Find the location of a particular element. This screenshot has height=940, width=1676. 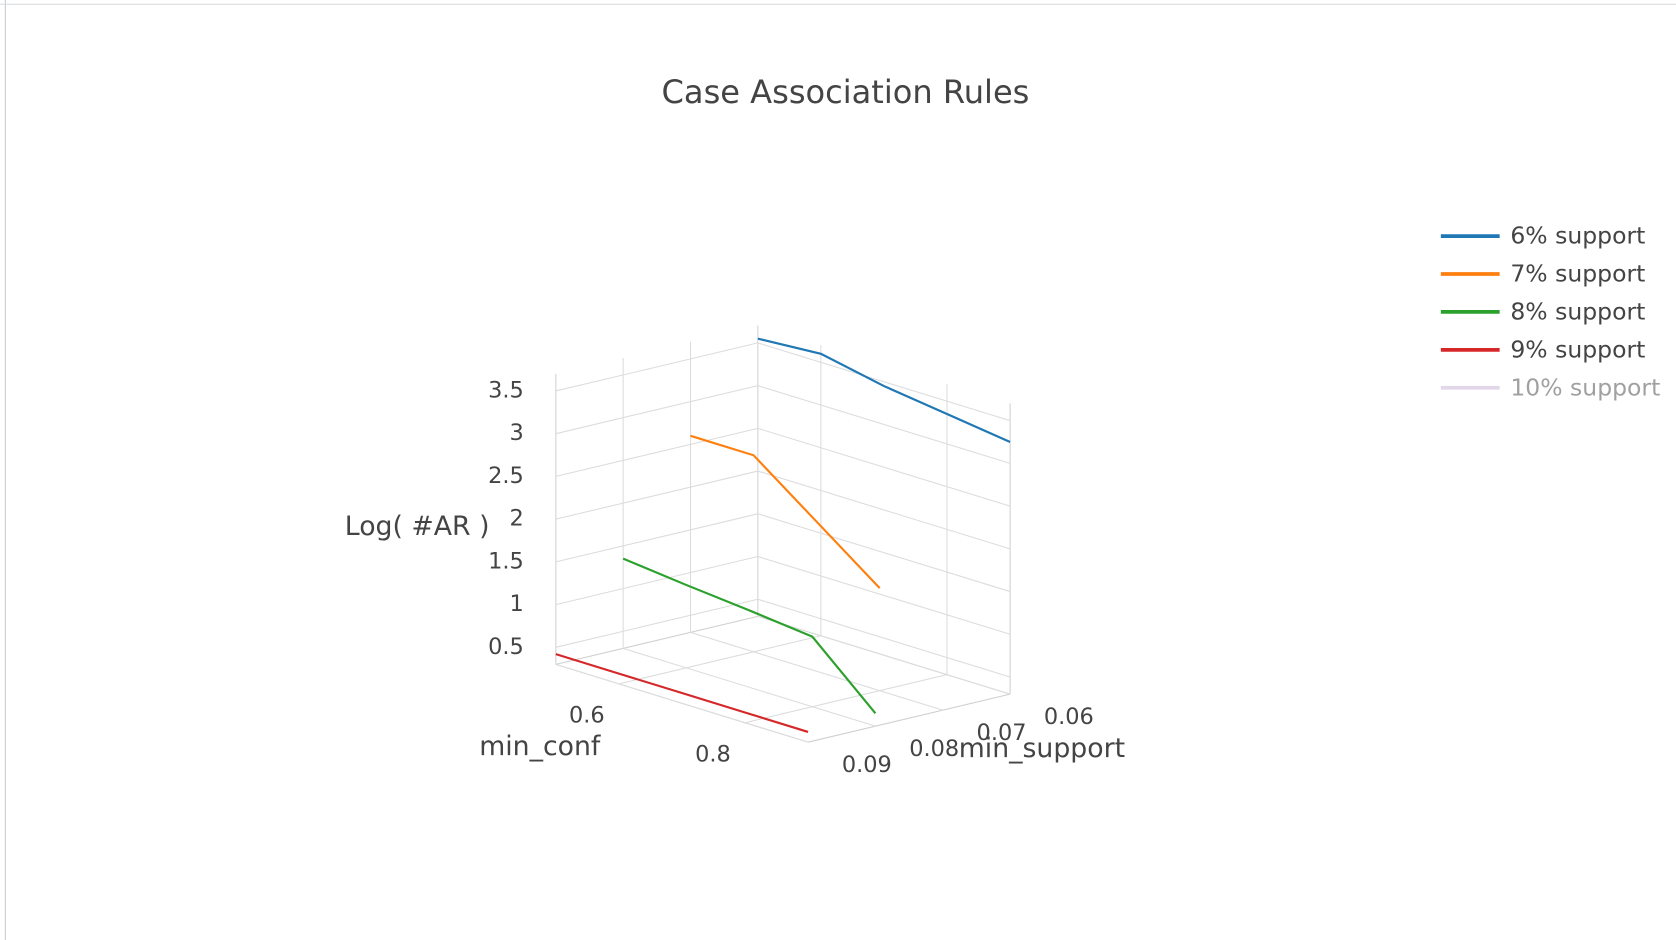

y-axis-title: min_support is located at coordinates (1042, 748).